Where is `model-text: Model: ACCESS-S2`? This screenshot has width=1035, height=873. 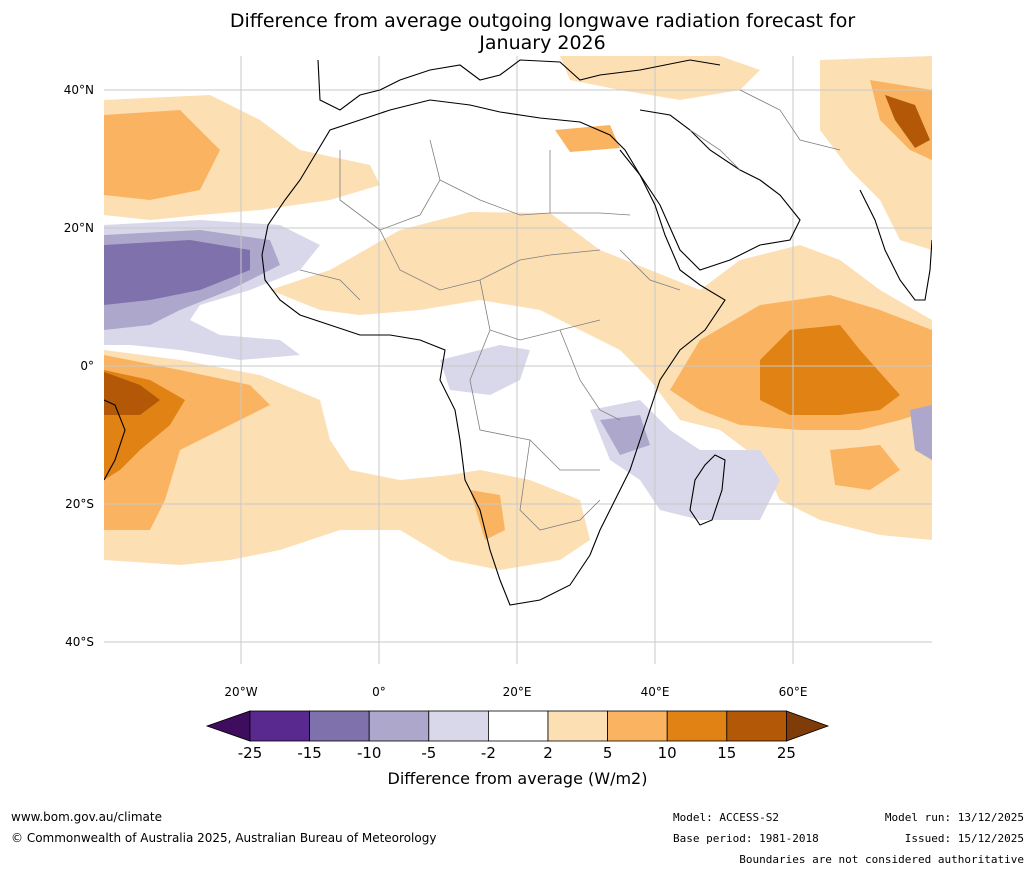 model-text: Model: ACCESS-S2 is located at coordinates (726, 817).